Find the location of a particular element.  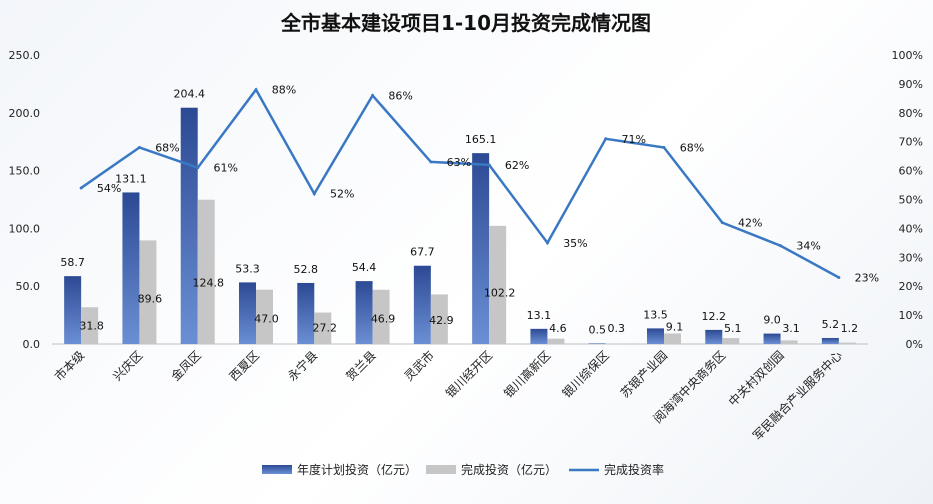

x-category-label: 贺兰县 is located at coordinates (360, 365).